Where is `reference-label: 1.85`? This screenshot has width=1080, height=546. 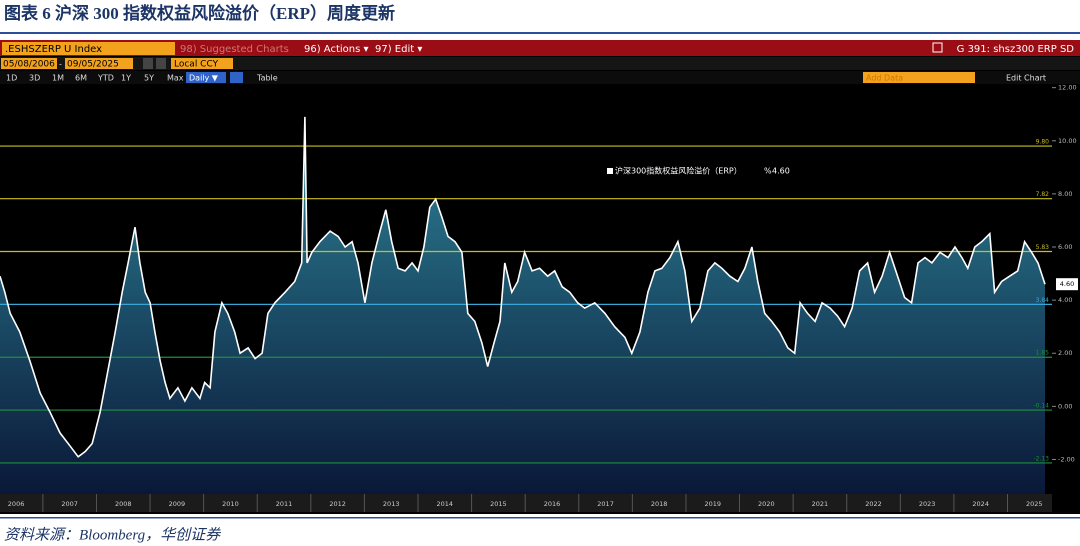 reference-label: 1.85 is located at coordinates (1043, 353).